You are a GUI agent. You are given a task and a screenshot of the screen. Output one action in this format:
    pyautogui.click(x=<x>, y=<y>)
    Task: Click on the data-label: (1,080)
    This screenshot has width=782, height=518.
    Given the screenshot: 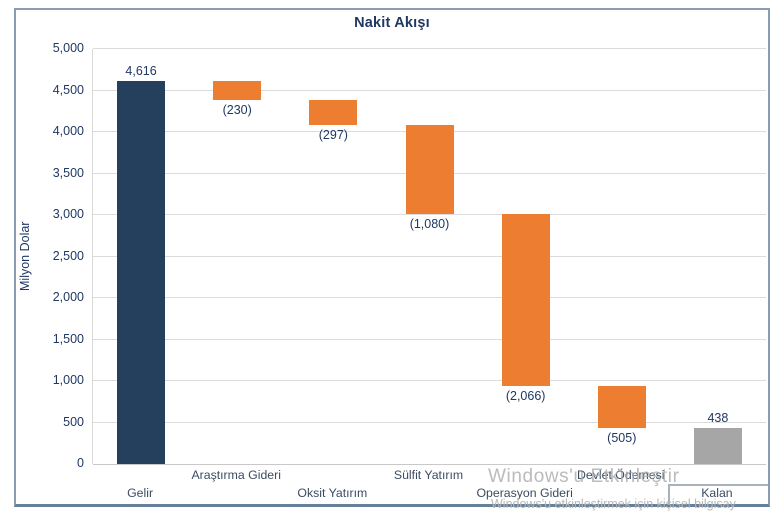 What is the action you would take?
    pyautogui.click(x=429, y=224)
    